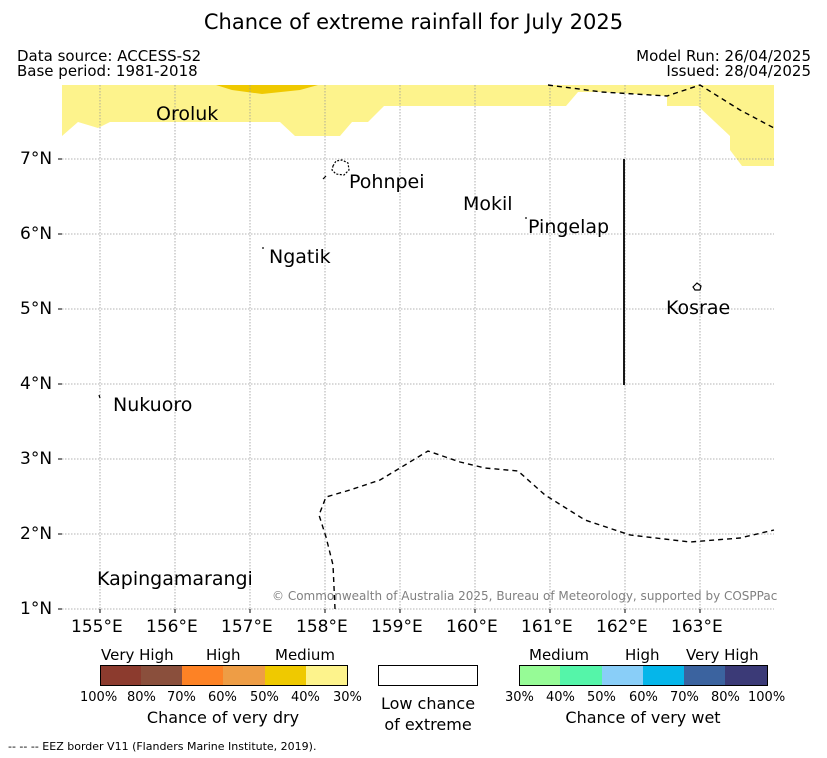 The height and width of the screenshot is (758, 827). I want to click on place-label-pohnpei: Pohnpei, so click(387, 182).